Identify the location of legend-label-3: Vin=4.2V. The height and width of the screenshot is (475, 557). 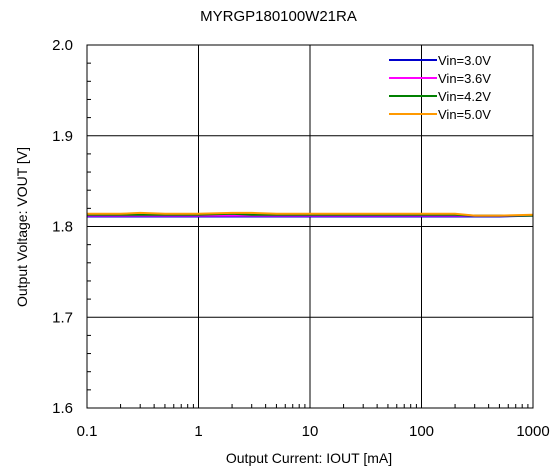
(464, 96).